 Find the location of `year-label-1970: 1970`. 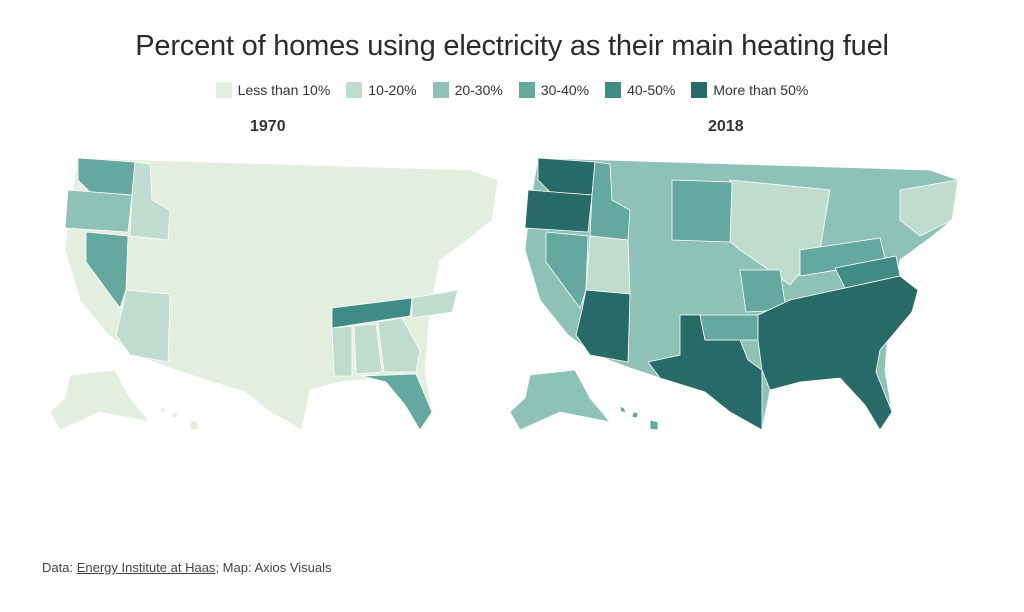

year-label-1970: 1970 is located at coordinates (268, 126).